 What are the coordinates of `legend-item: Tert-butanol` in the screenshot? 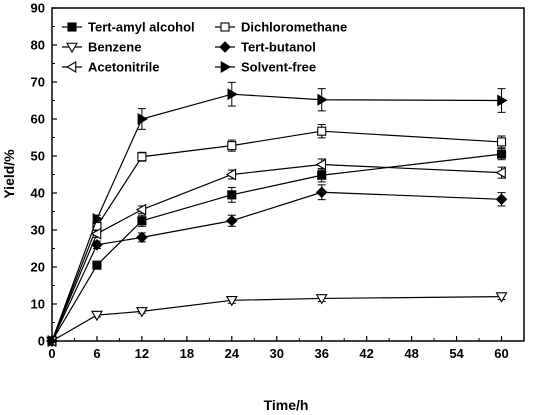 It's located at (265, 47).